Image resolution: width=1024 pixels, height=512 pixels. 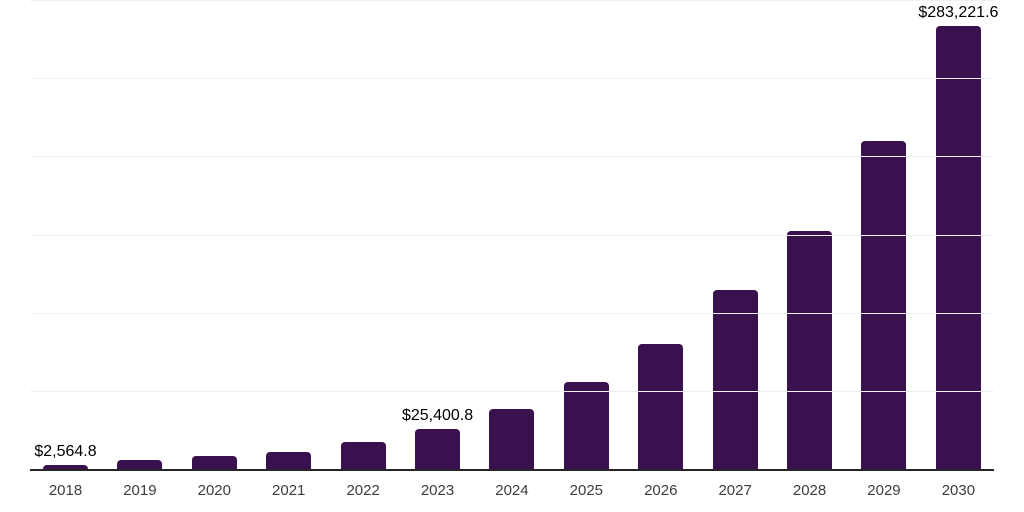 I want to click on bar-2030, so click(x=958, y=247).